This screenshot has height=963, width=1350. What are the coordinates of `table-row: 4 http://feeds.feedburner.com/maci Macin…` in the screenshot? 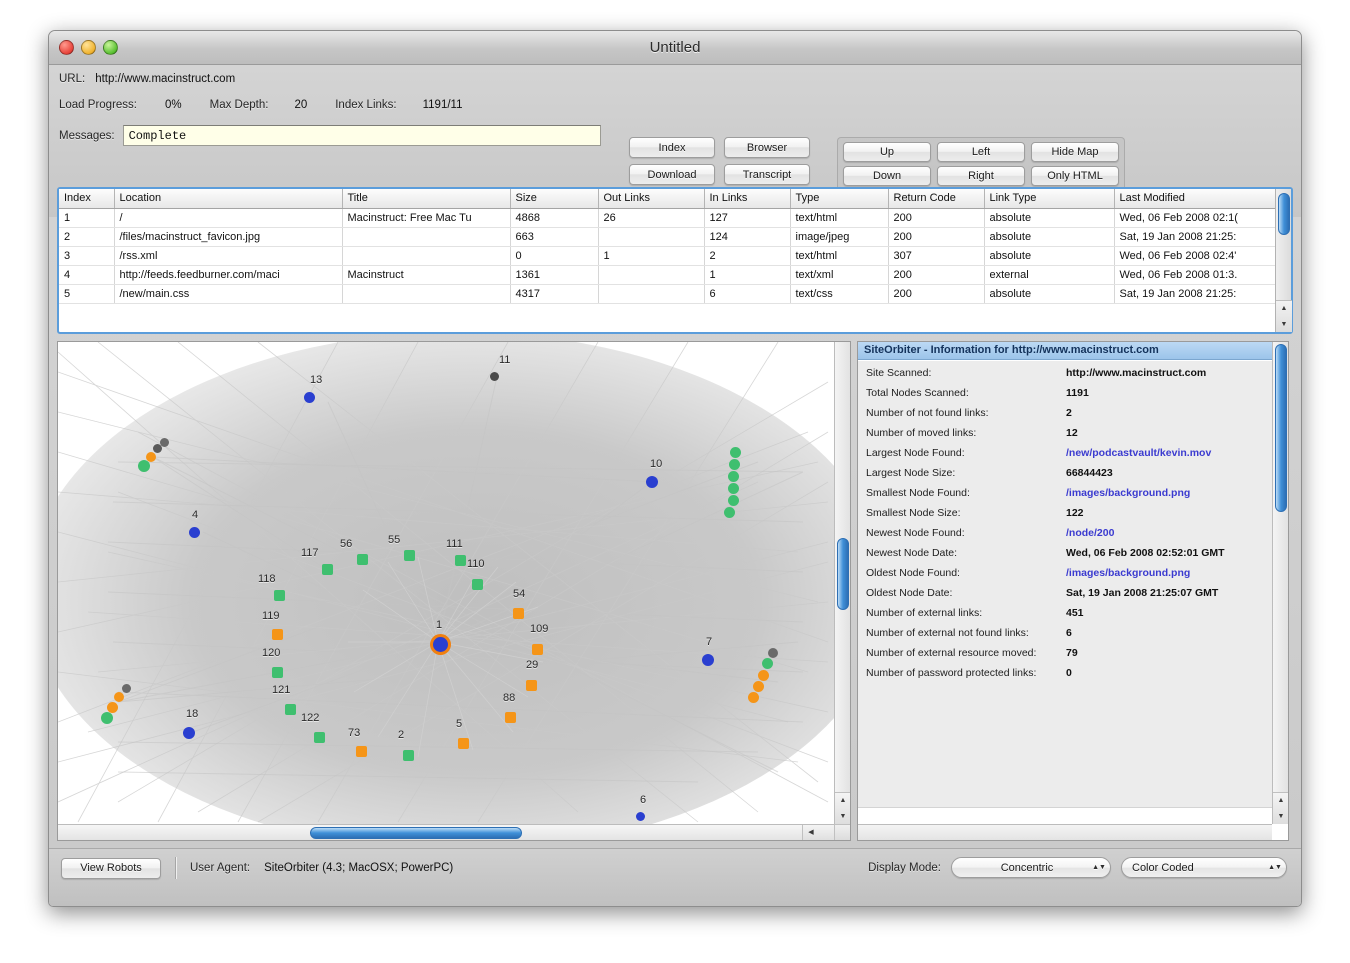 It's located at (667, 275).